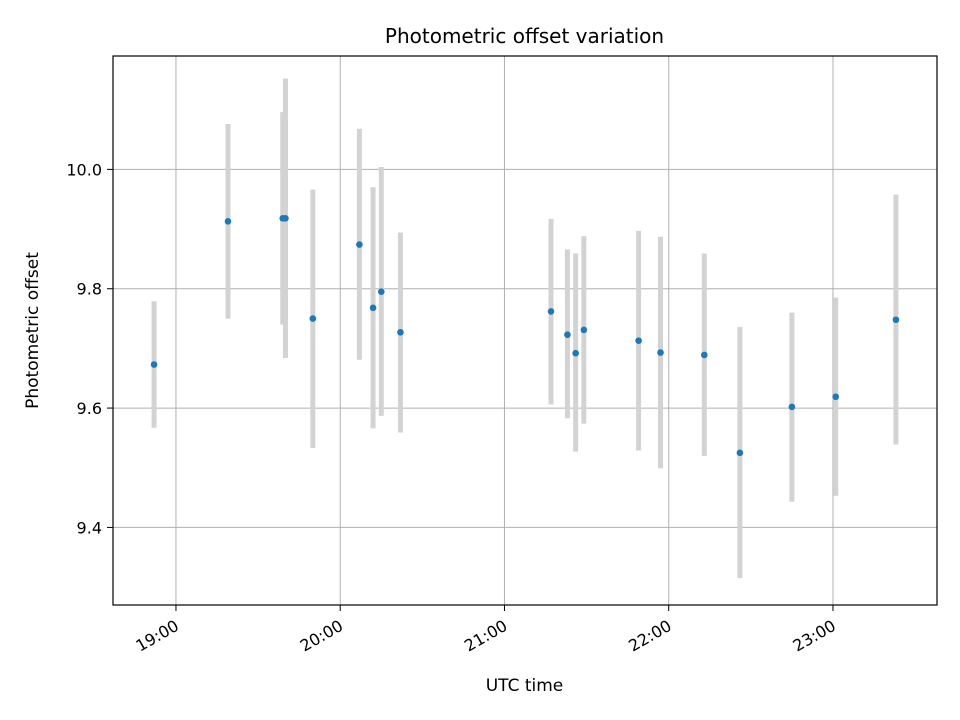  Describe the element at coordinates (89, 408) in the screenshot. I see `y-tick-label: 9.6` at that location.